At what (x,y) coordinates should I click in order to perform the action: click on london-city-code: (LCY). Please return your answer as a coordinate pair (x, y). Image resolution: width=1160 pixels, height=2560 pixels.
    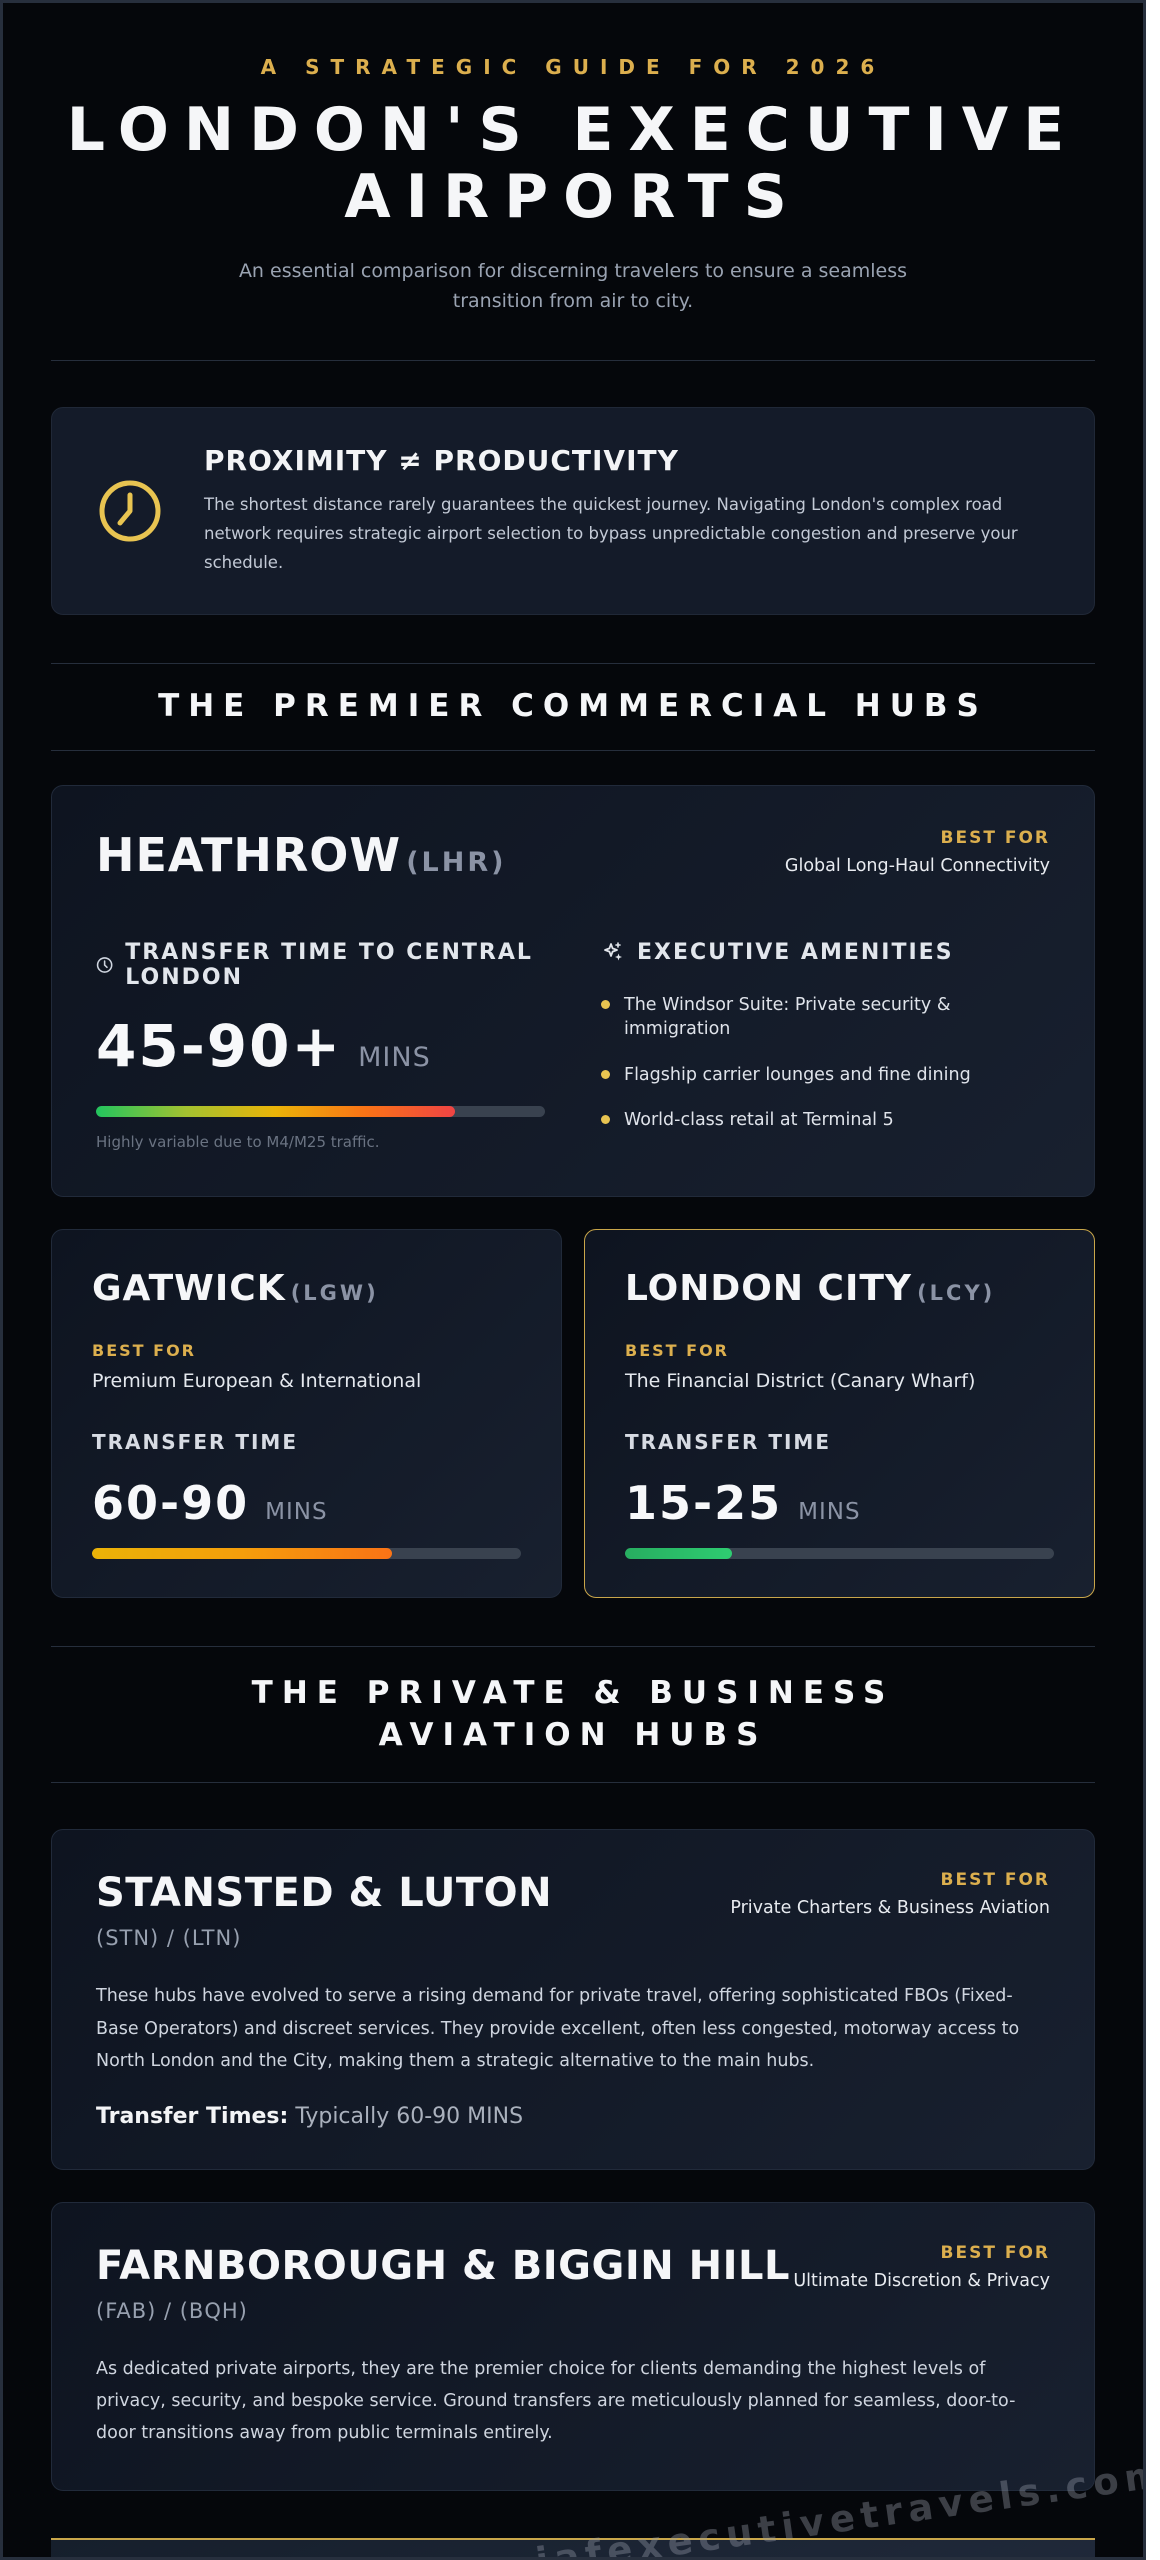
    Looking at the image, I should click on (956, 1292).